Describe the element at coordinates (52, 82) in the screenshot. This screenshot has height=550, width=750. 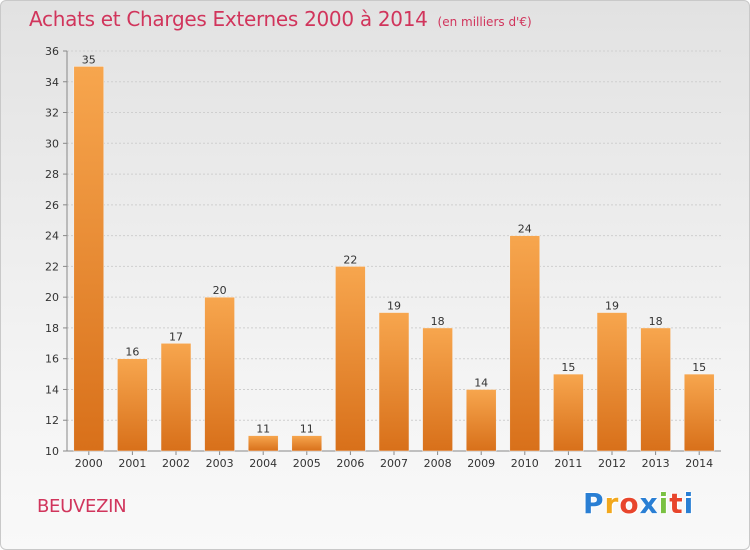
I see `y-tick-label: 34` at that location.